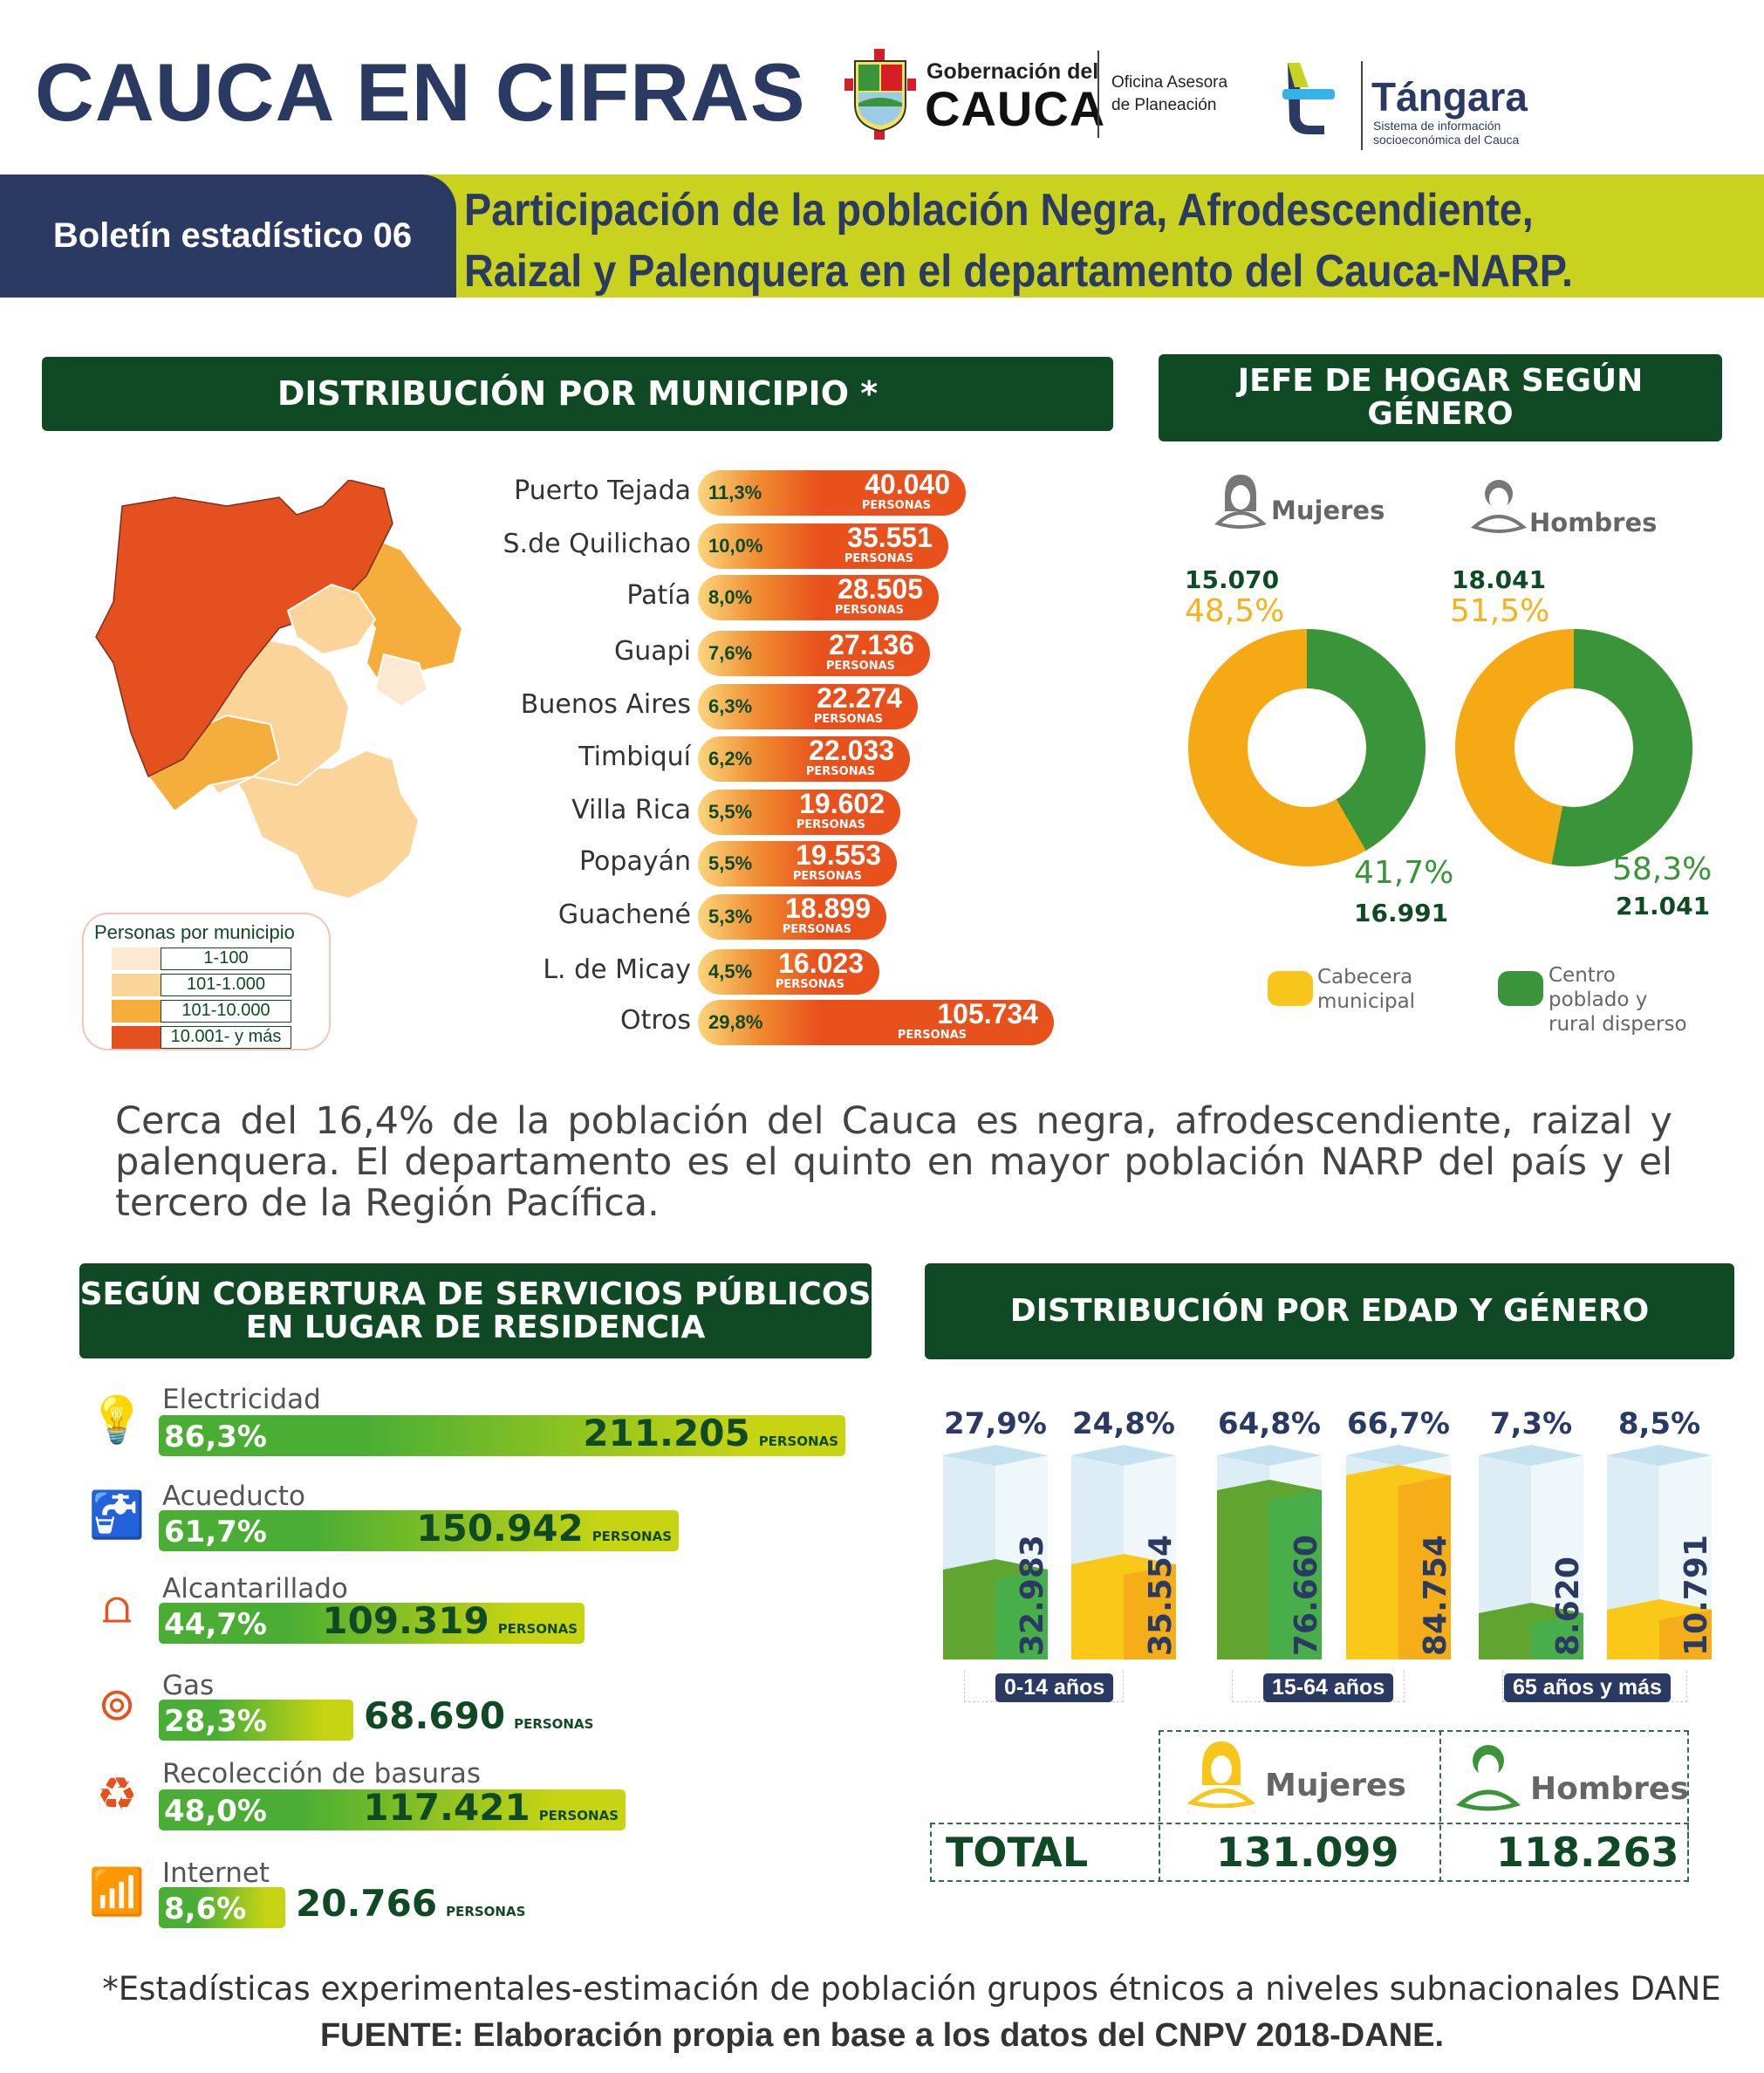  I want to click on women-rural-pct: 41,7%, so click(1404, 873).